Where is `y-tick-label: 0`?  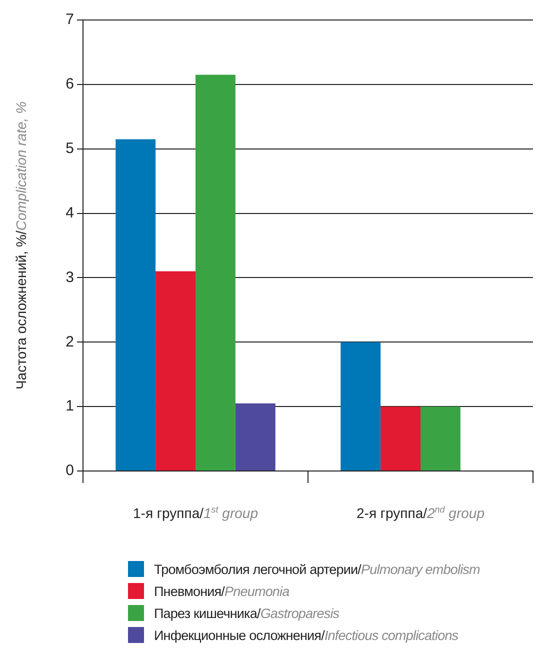
y-tick-label: 0 is located at coordinates (70, 471).